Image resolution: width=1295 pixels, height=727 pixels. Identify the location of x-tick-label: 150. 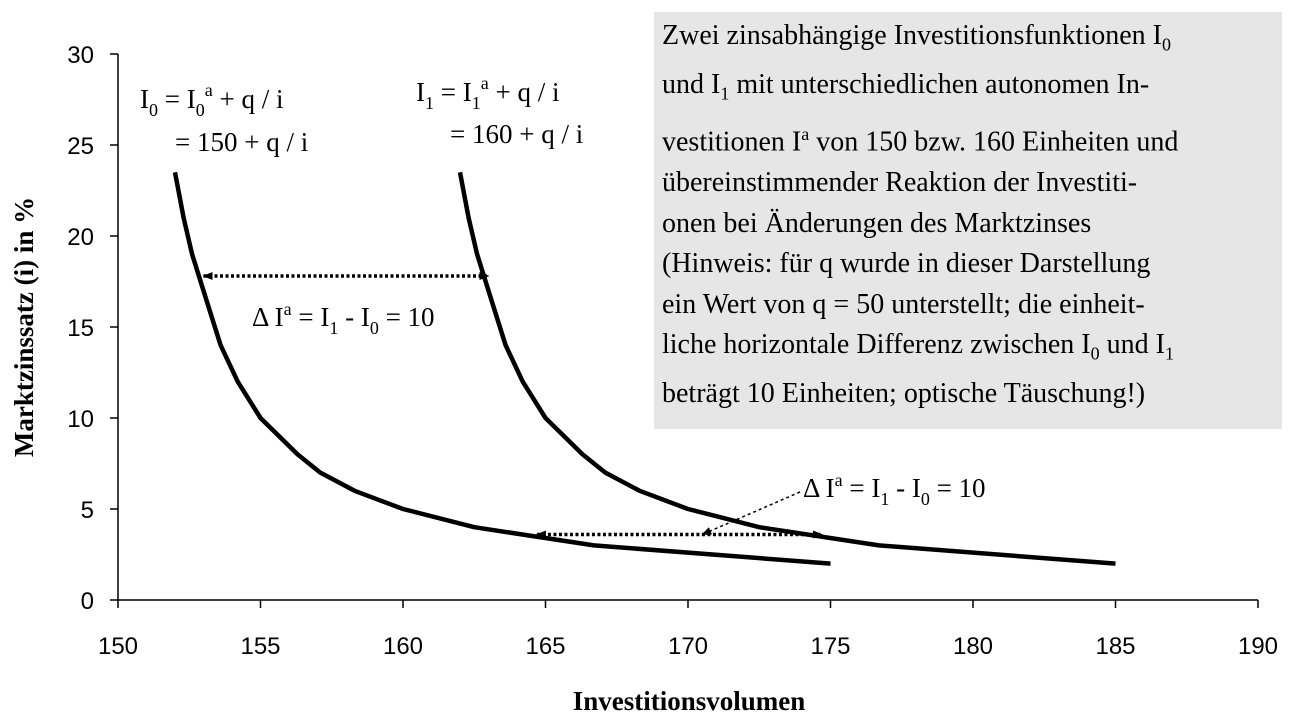
(118, 646).